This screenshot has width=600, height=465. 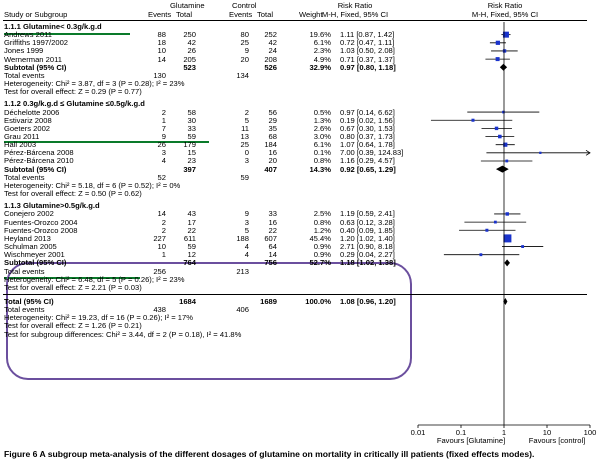 What do you see at coordinates (244, 5) in the screenshot?
I see `control-header: Control` at bounding box center [244, 5].